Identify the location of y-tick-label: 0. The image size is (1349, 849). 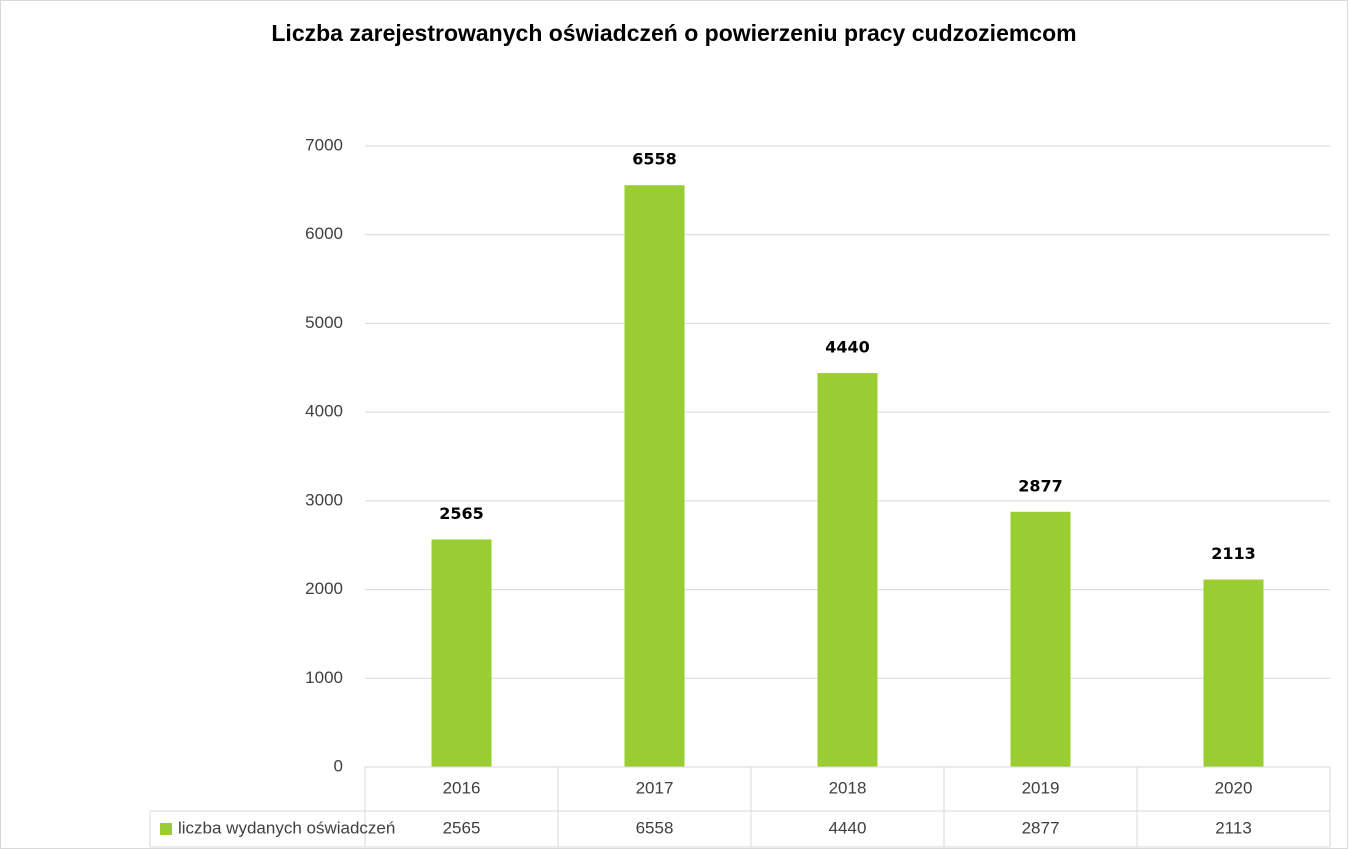
(338, 765).